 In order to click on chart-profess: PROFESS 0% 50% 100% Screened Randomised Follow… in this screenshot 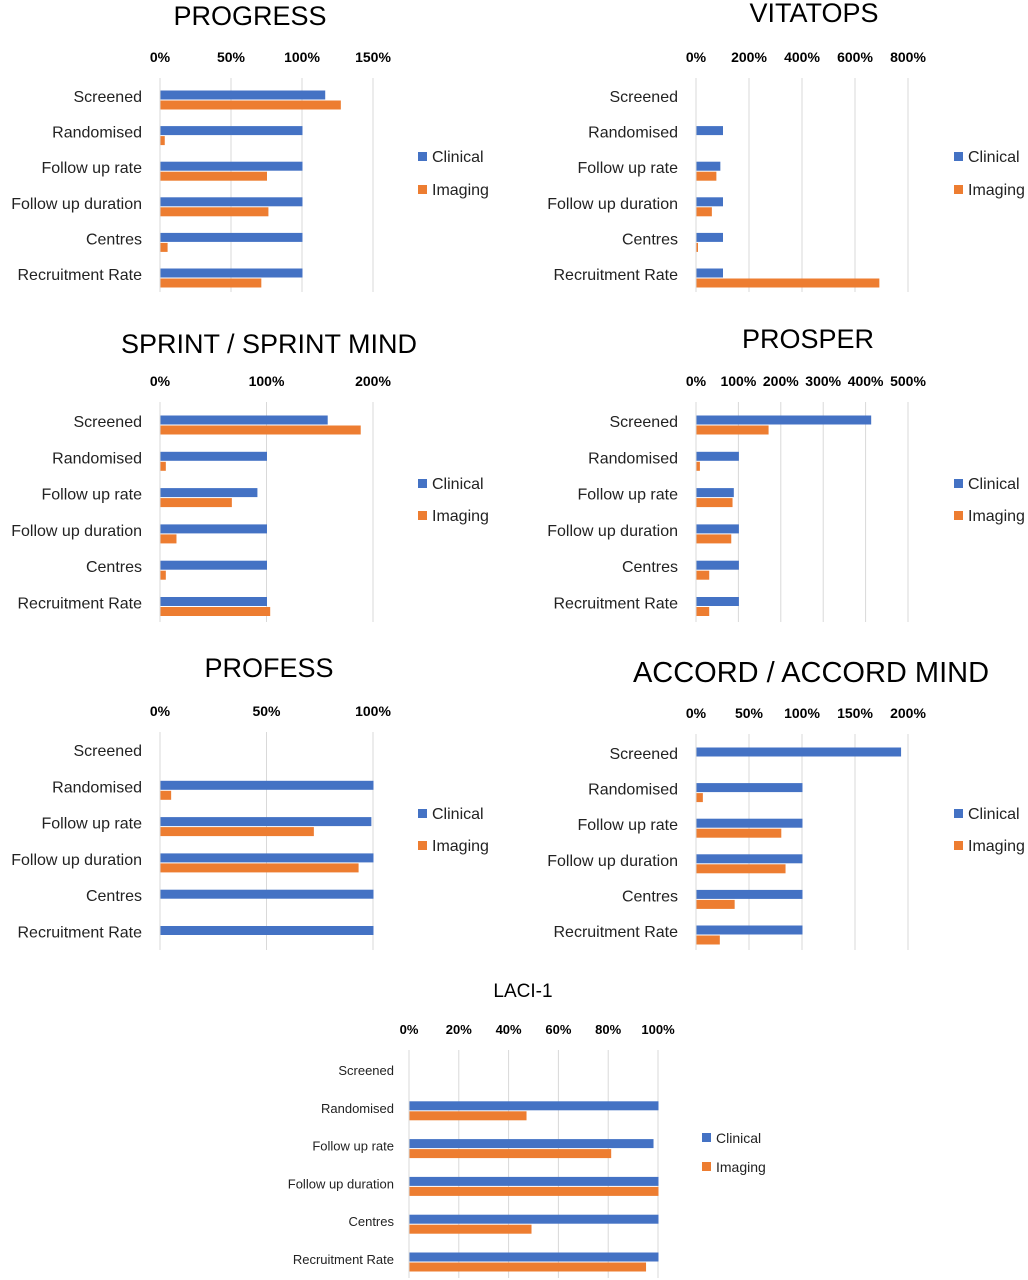, I will do `click(250, 801)`.